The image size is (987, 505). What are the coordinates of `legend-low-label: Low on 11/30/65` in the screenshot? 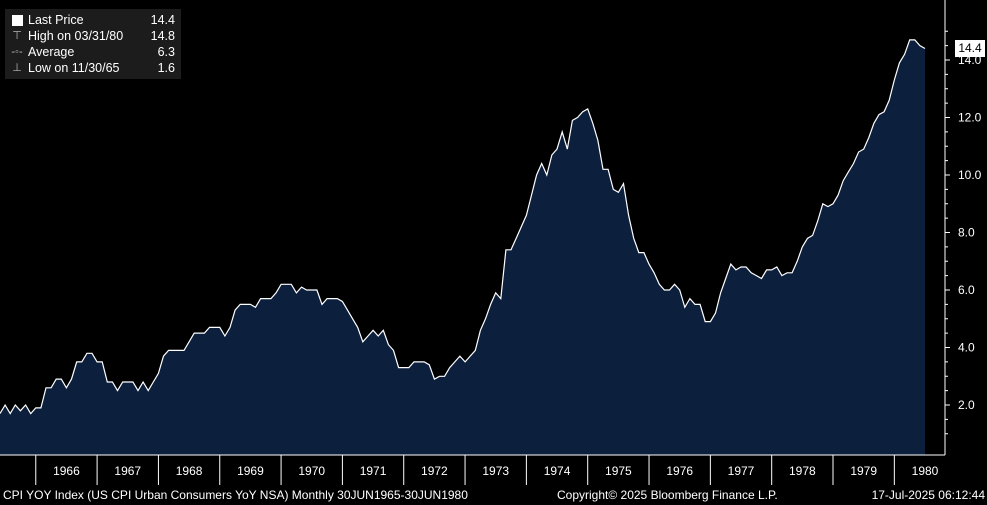 It's located at (74, 68).